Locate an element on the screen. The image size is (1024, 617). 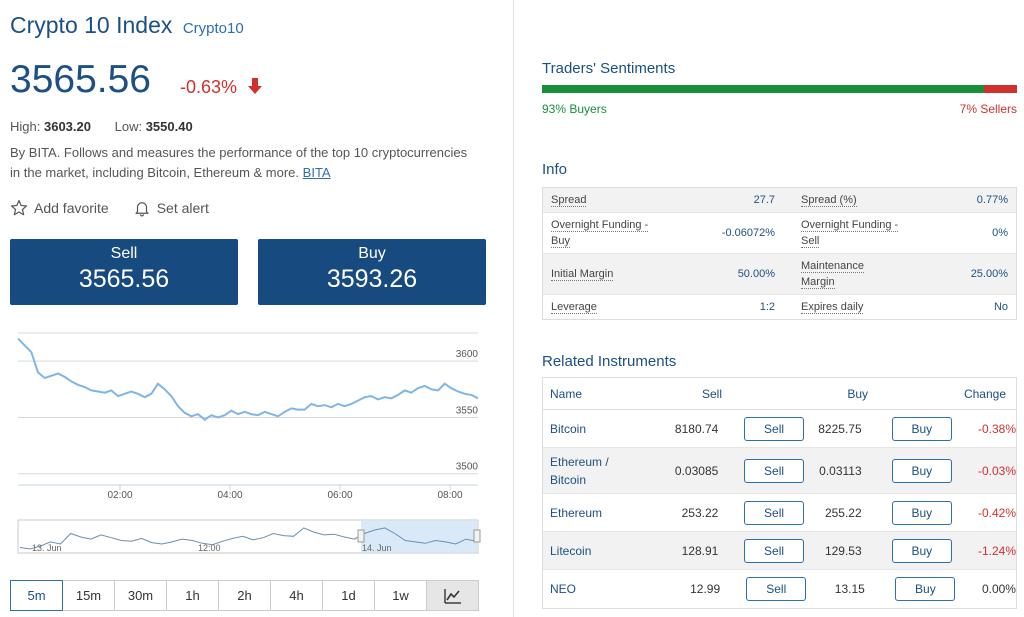
period-2h: 2h is located at coordinates (244, 595).